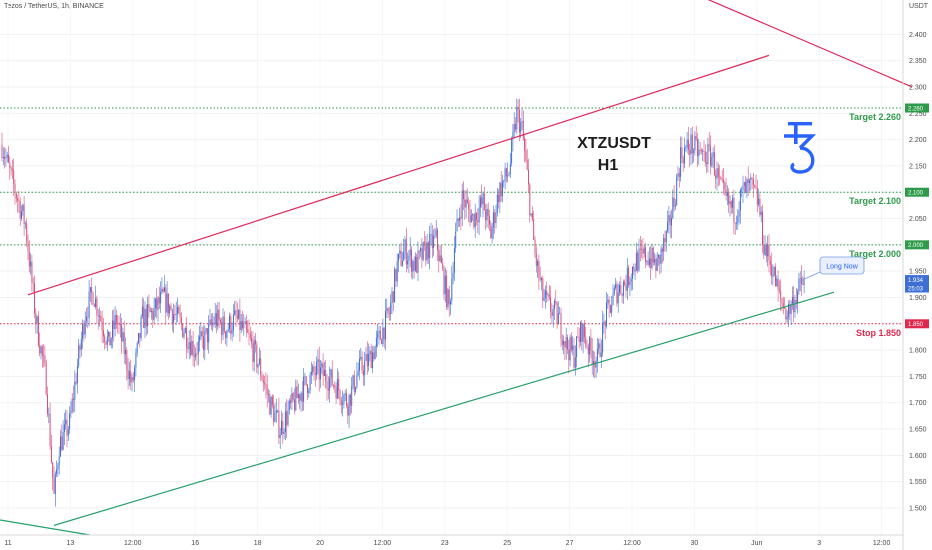  I want to click on price-tick-label: 2.200, so click(918, 140).